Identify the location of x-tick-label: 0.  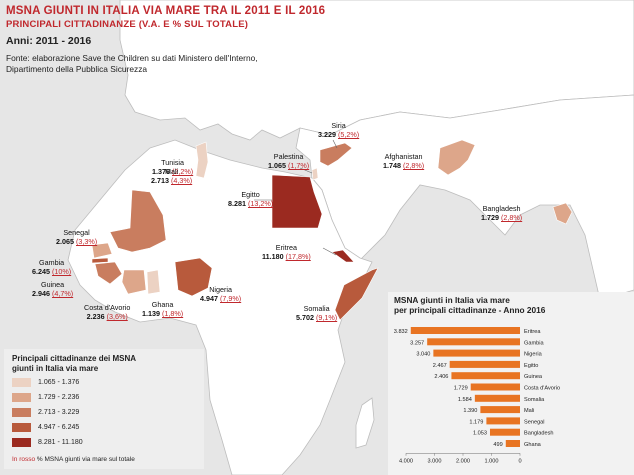
(519, 461).